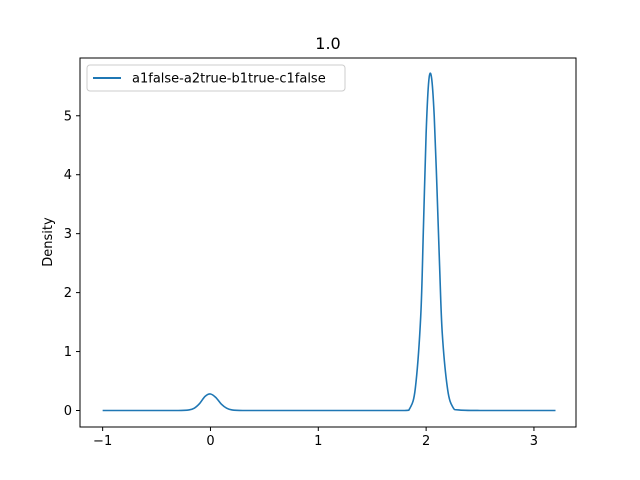  Describe the element at coordinates (68, 175) in the screenshot. I see `y-tick-label: 4` at that location.